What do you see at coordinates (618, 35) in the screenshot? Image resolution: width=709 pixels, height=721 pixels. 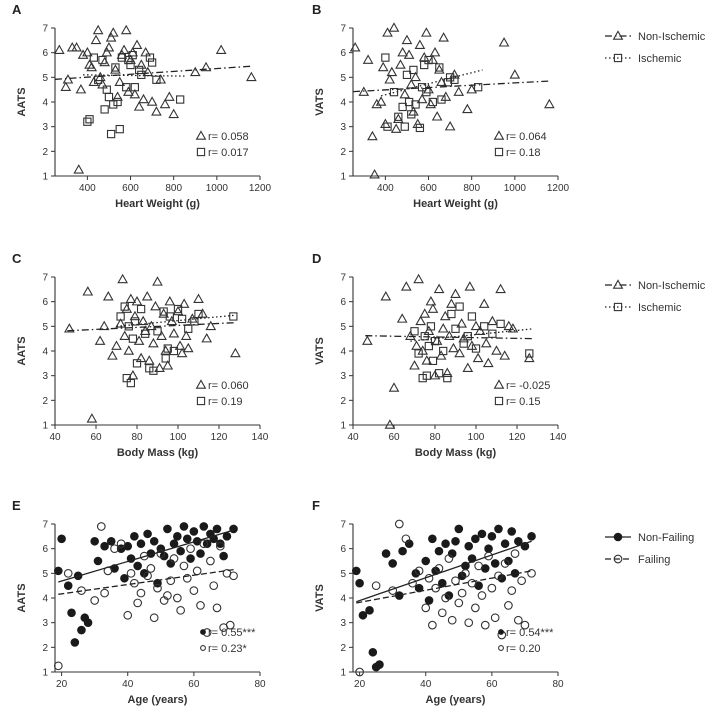 I see `legend-marker` at bounding box center [618, 35].